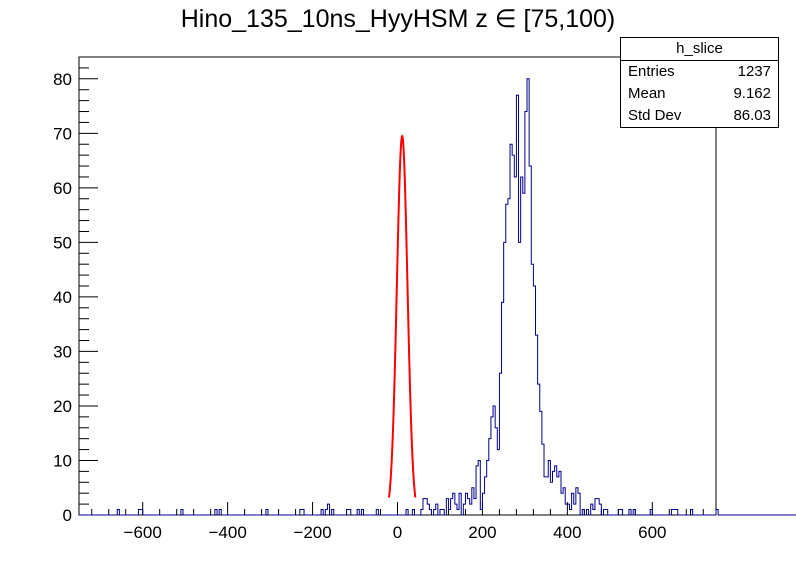 The width and height of the screenshot is (796, 572). I want to click on x-tick-label: 200, so click(482, 532).